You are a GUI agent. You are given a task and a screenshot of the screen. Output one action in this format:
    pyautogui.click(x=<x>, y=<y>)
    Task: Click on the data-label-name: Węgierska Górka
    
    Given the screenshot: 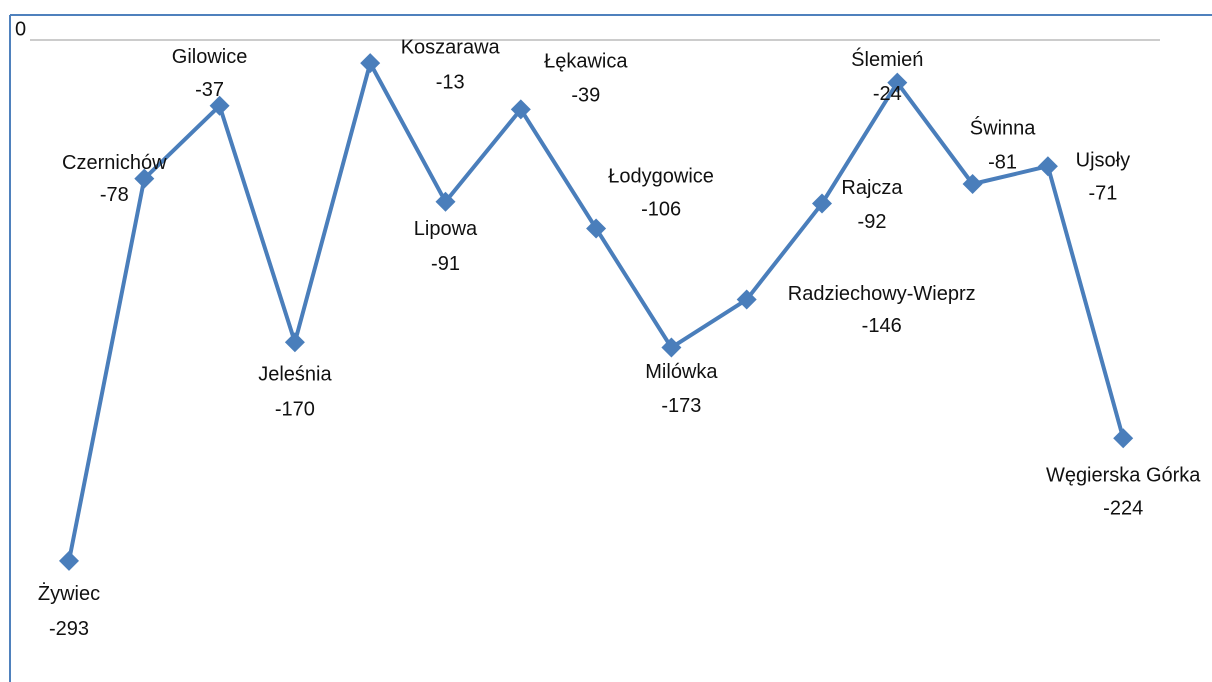 What is the action you would take?
    pyautogui.click(x=1123, y=476)
    